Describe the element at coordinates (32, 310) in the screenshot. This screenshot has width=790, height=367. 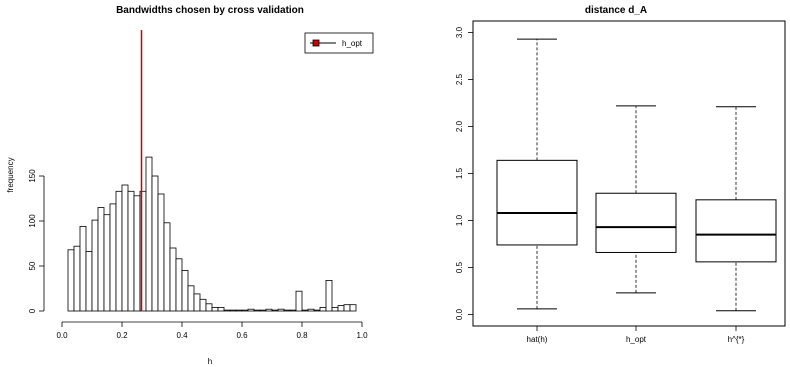
I see `y-tick-label: 0` at that location.